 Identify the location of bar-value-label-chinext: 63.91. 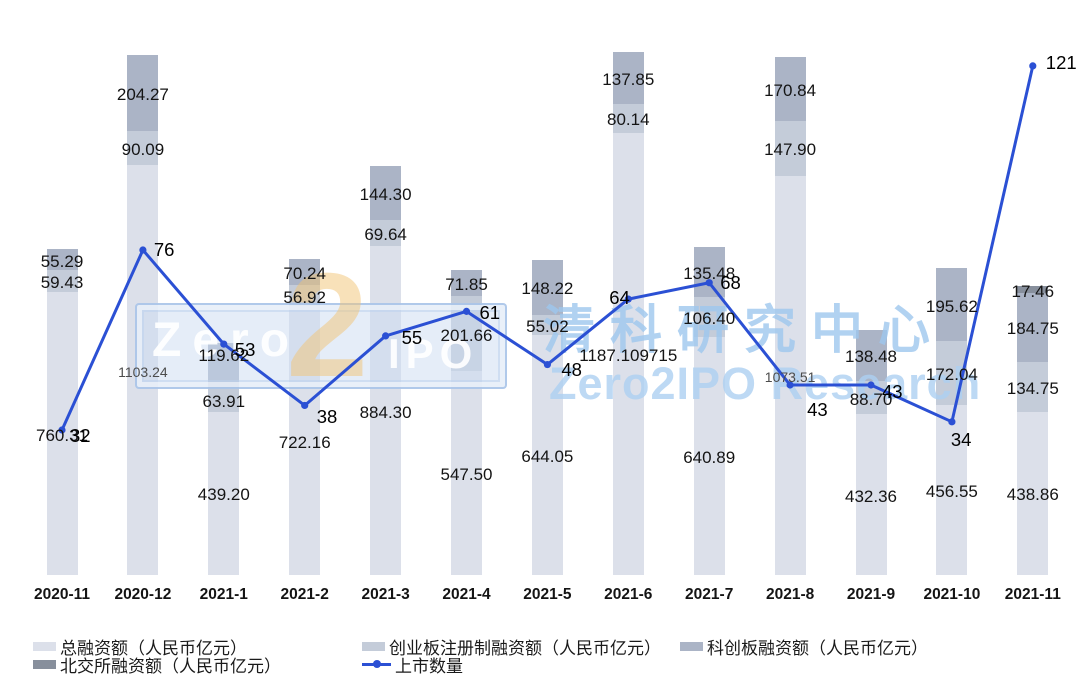
(224, 401).